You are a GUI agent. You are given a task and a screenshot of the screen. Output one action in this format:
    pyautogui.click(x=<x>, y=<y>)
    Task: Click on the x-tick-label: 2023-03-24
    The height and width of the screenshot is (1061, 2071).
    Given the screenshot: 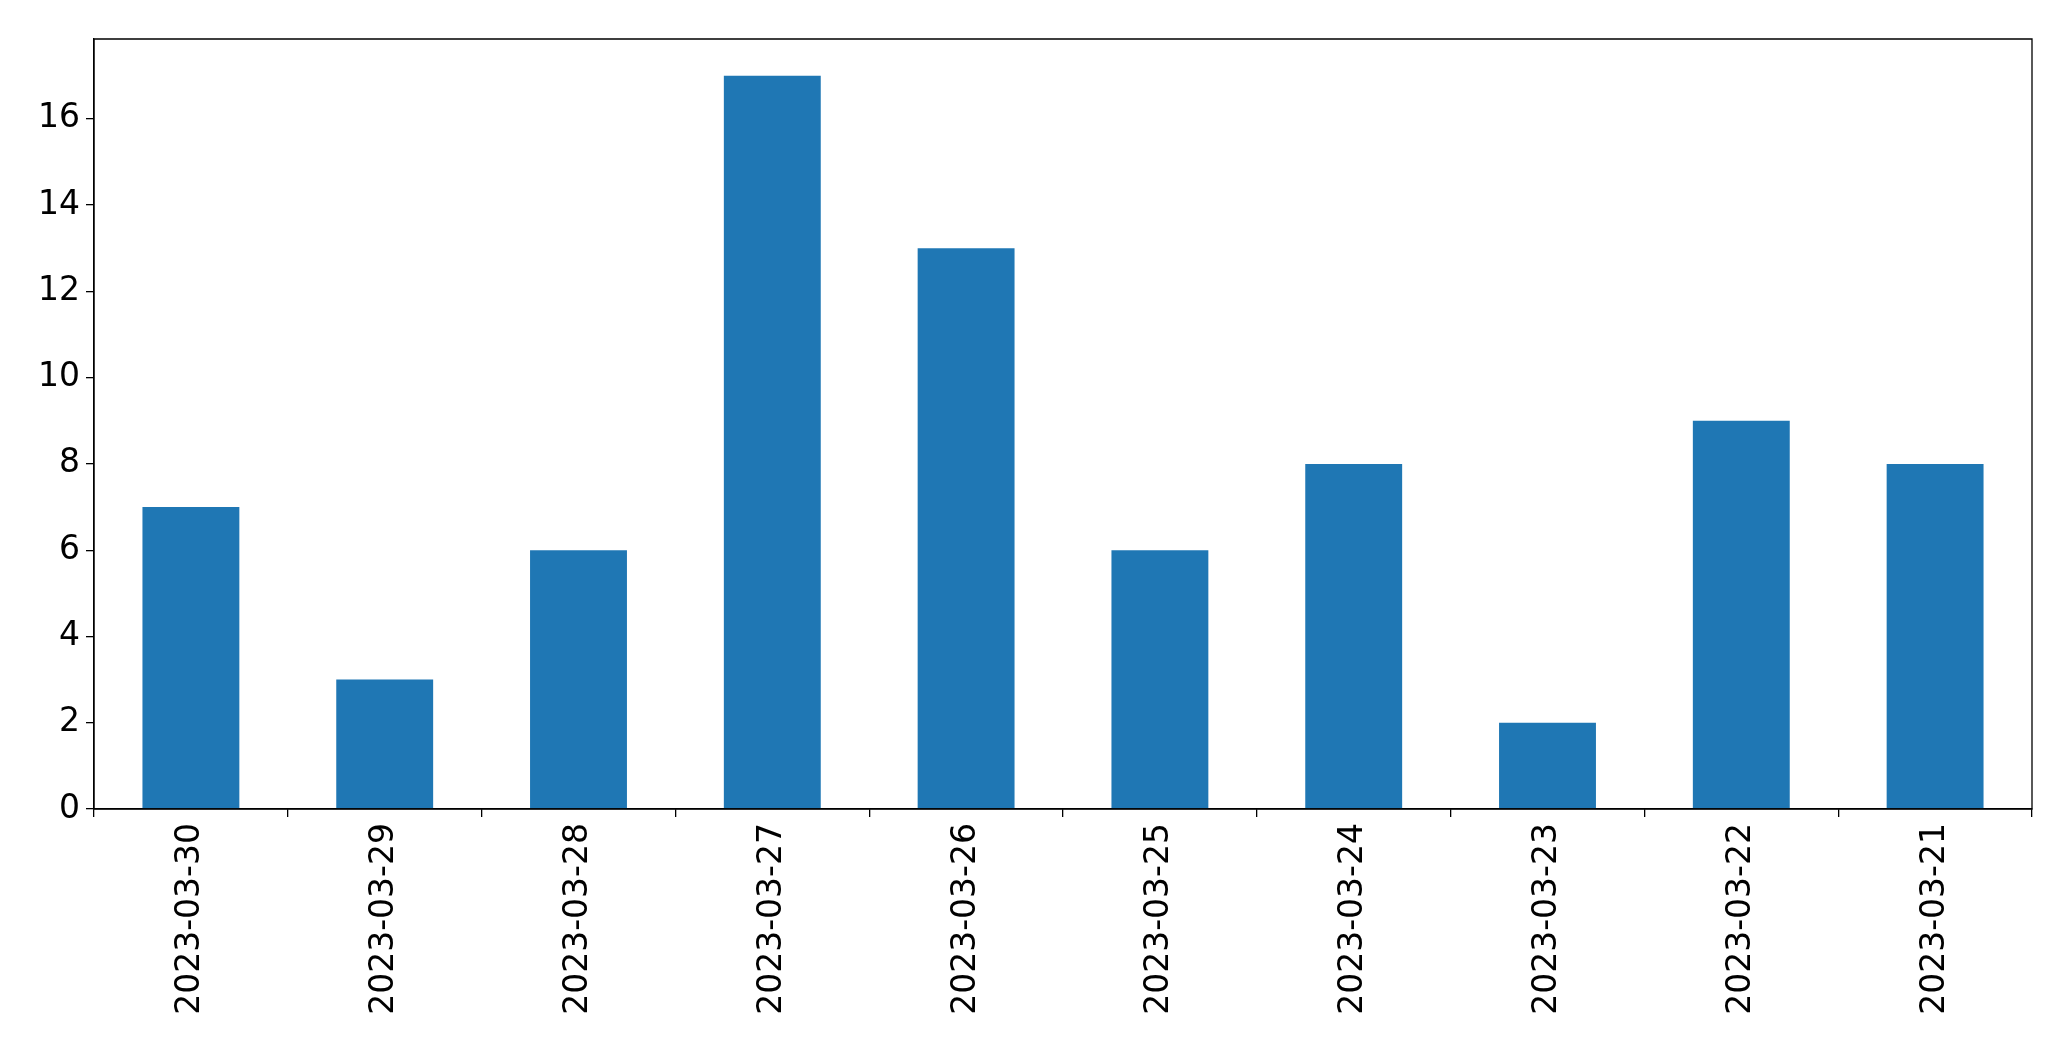 What is the action you would take?
    pyautogui.click(x=1351, y=919)
    